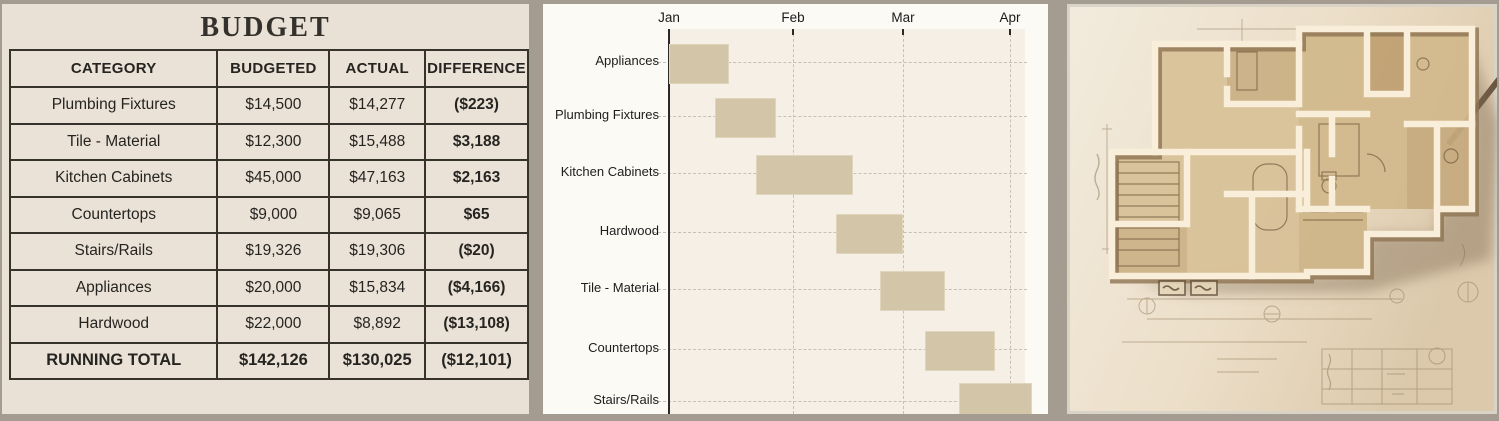  What do you see at coordinates (113, 287) in the screenshot?
I see `category-cell: Appliances` at bounding box center [113, 287].